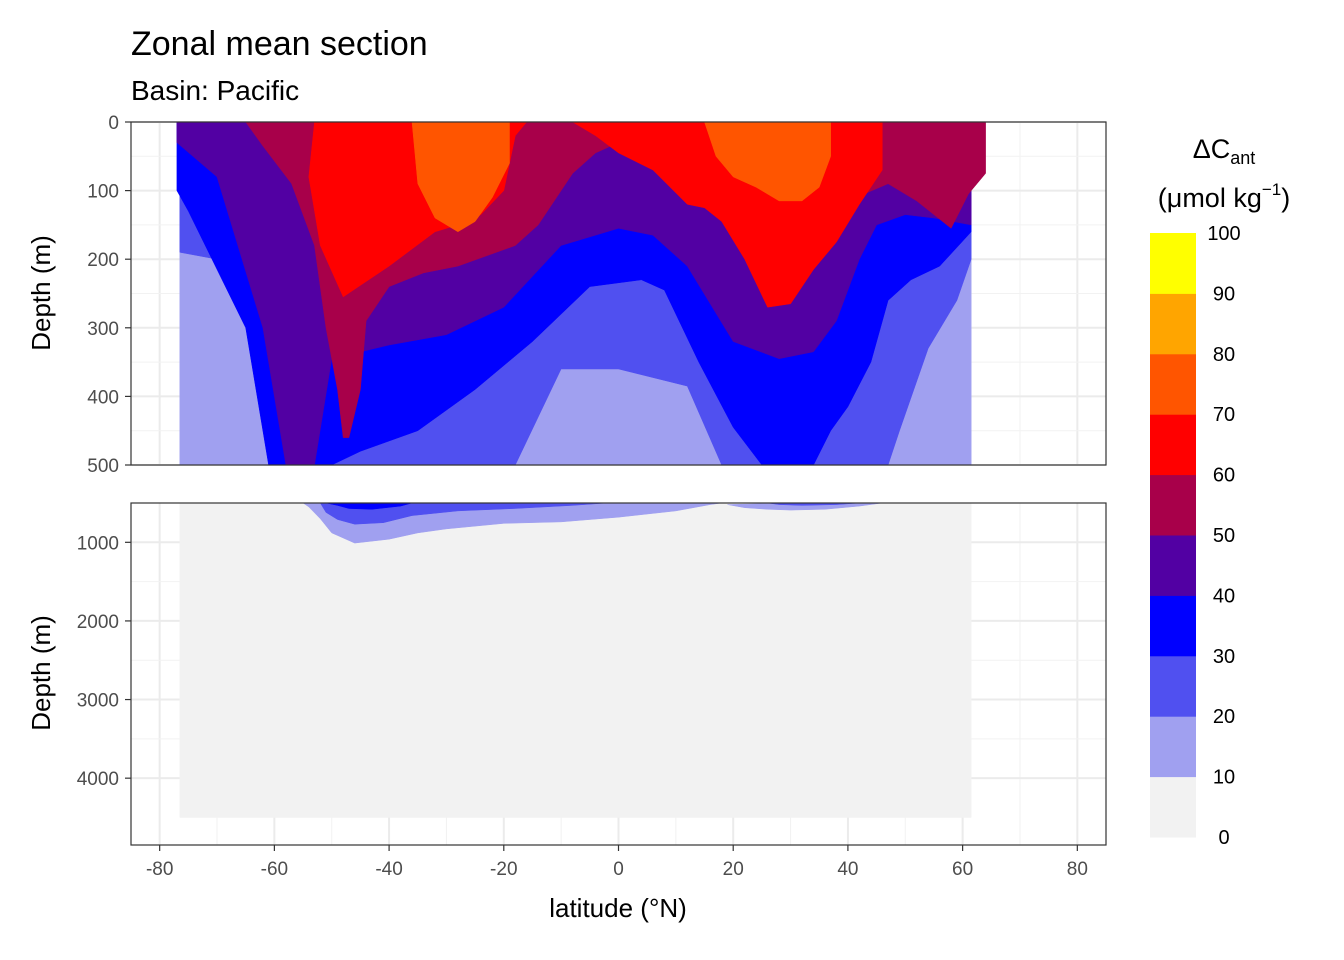 This screenshot has height=960, width=1344. I want to click on legend: ΔCant (μmol kg−1) 0 10 20 30 40 50 60 70 80 90 100, so click(1220, 491).